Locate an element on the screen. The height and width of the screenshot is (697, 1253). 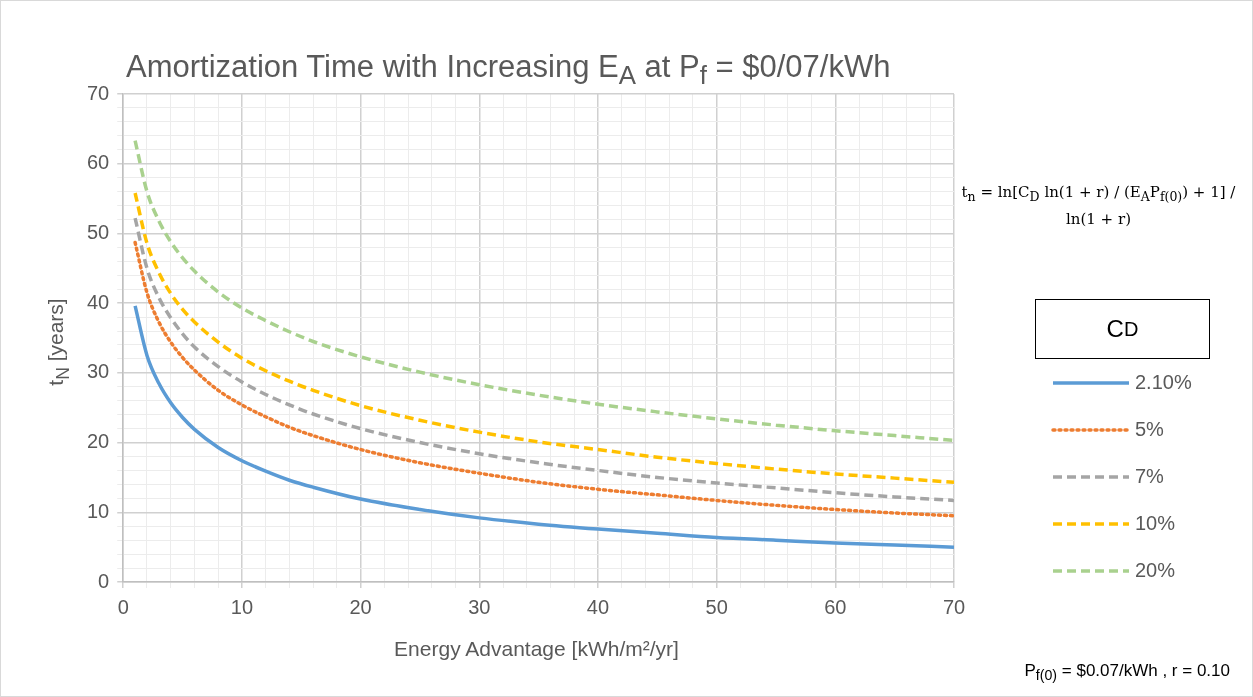
y-tick-label: 50 is located at coordinates (98, 231).